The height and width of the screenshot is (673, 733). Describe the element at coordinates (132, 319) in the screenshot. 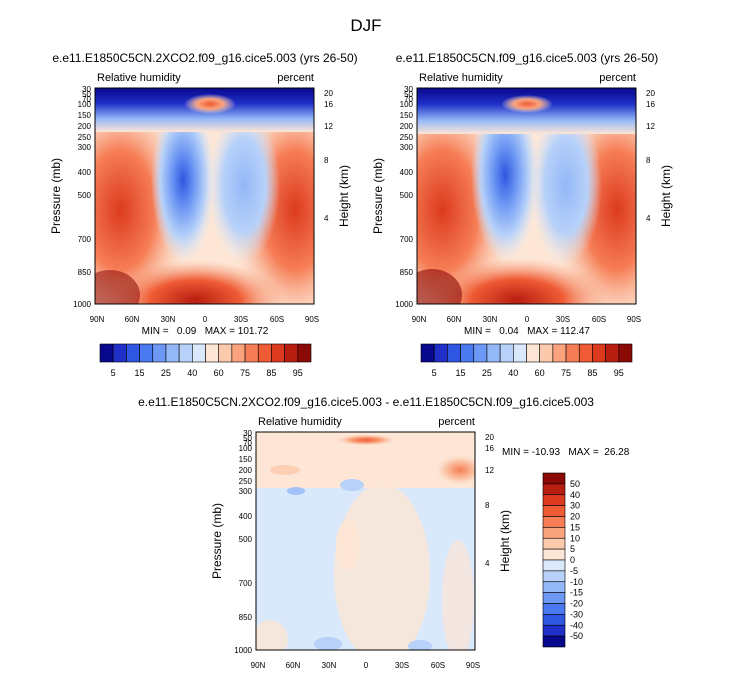

I see `panel-1-xtick-60N: 60N` at that location.